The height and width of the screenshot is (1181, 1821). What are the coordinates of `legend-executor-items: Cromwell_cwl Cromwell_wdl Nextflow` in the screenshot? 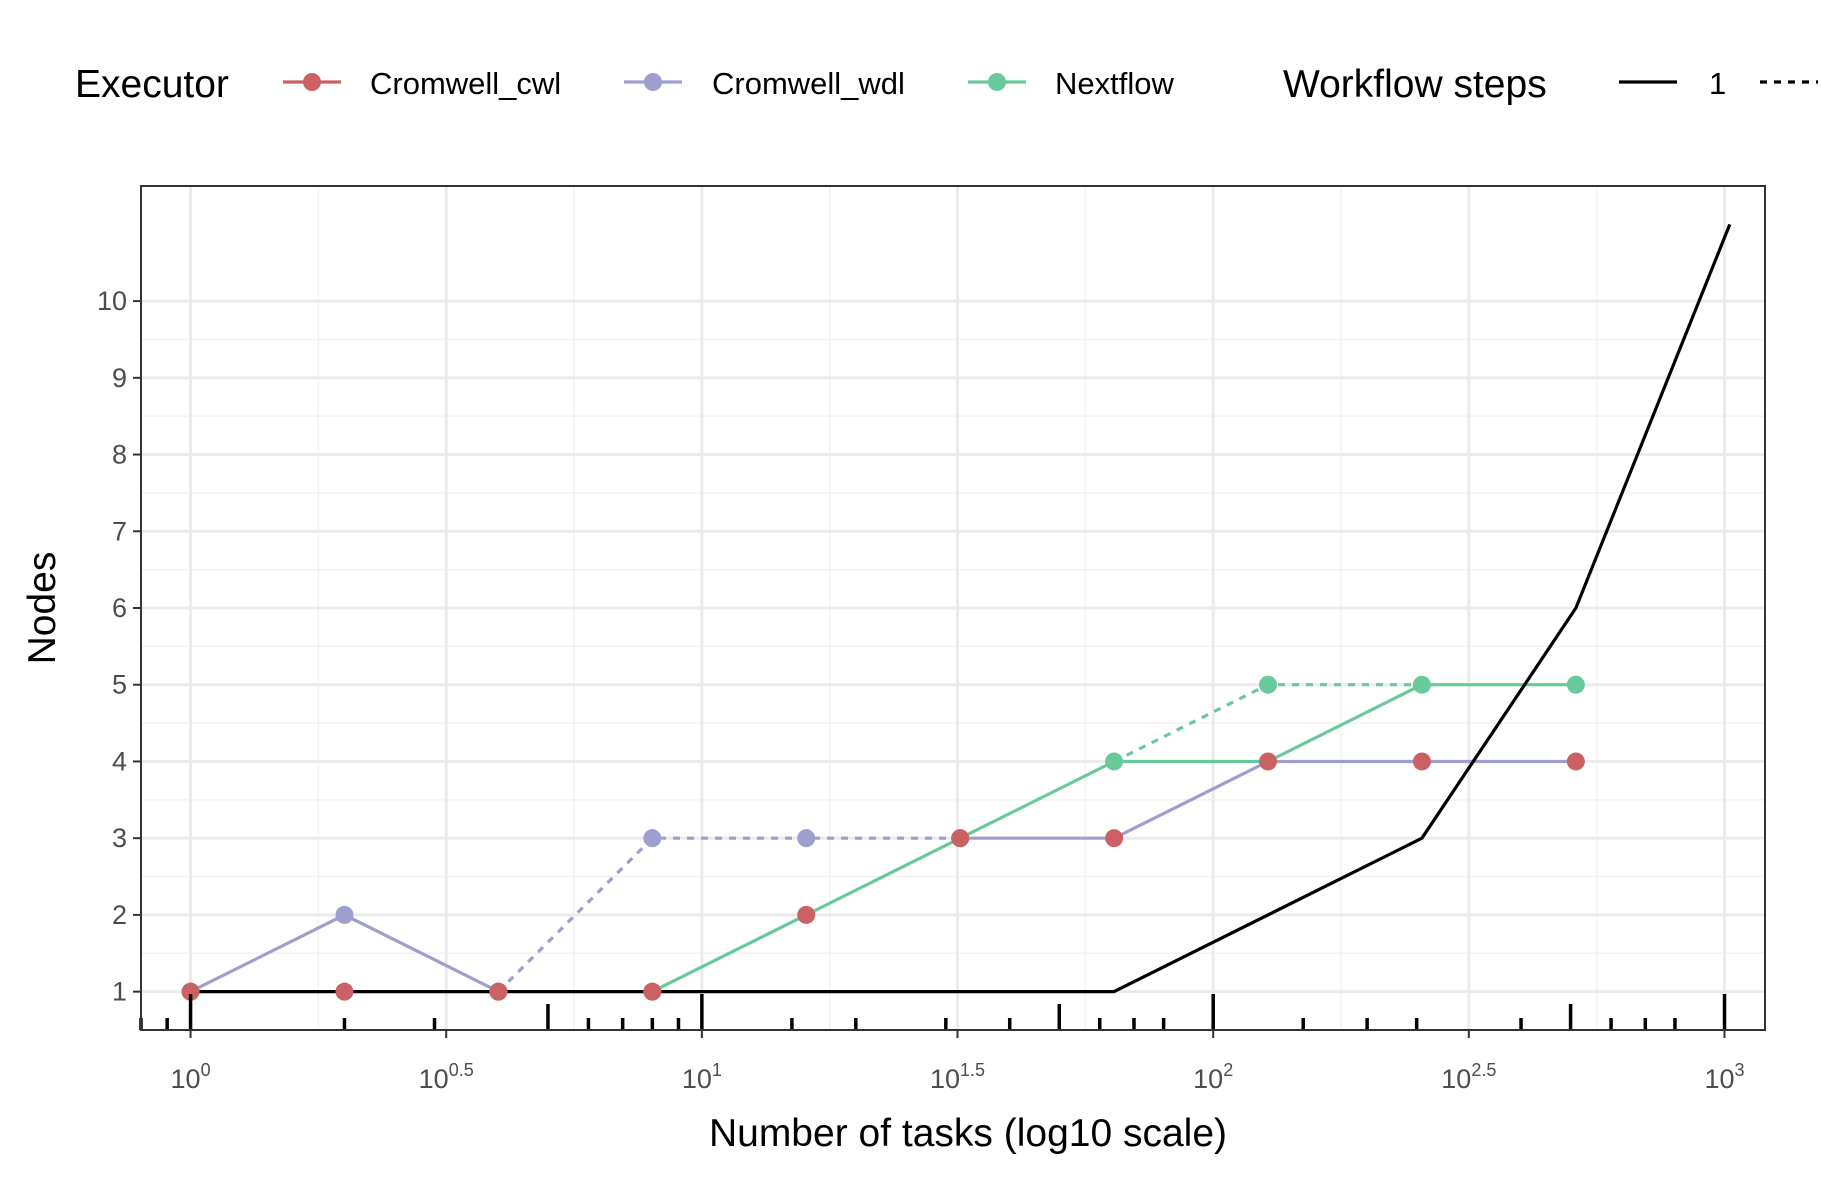 It's located at (728, 83).